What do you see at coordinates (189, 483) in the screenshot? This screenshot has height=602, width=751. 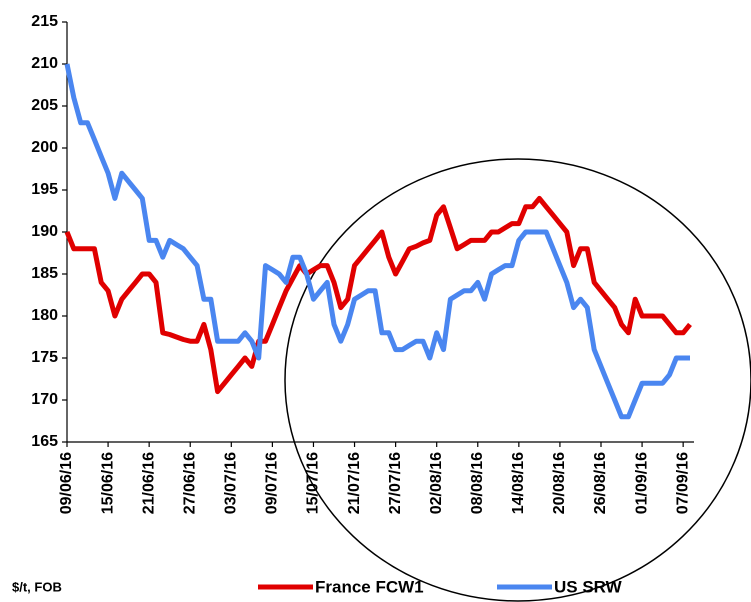 I see `x-tick-label: 27/06/16` at bounding box center [189, 483].